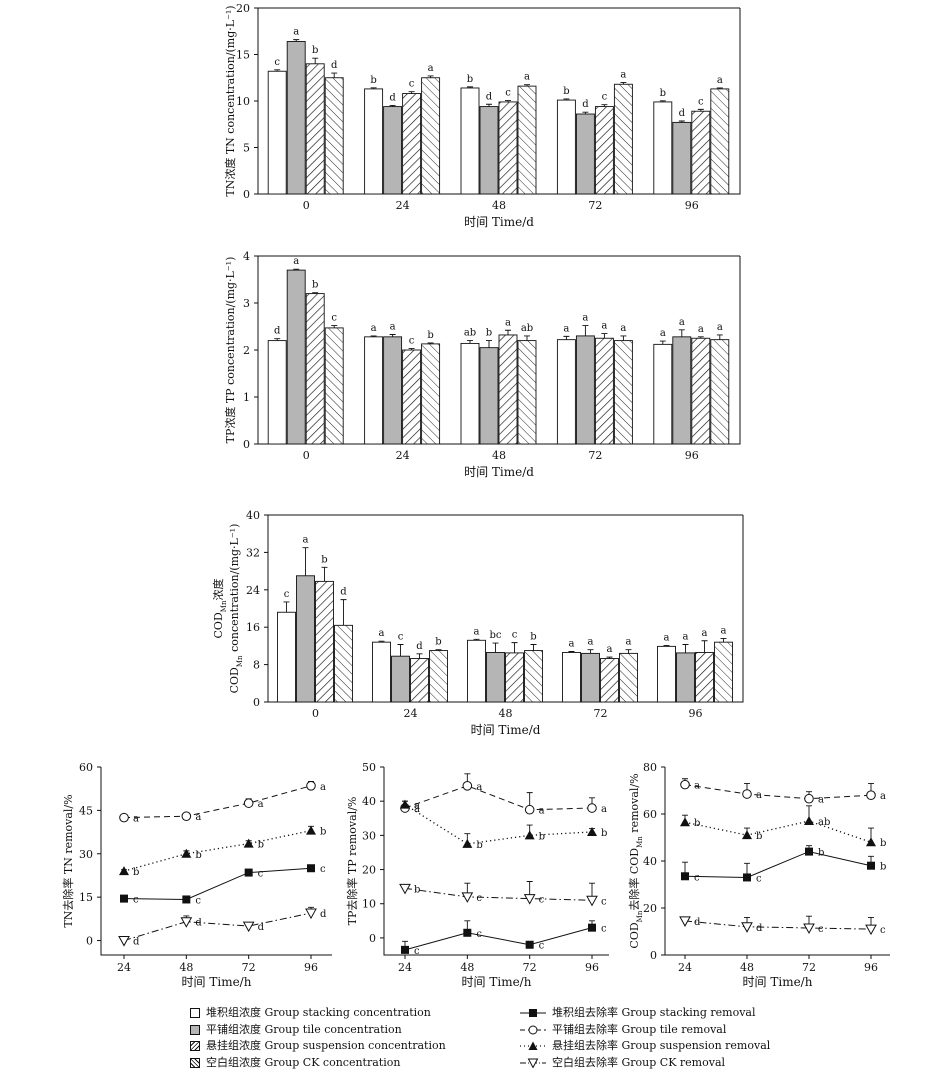 The image size is (944, 1074). Describe the element at coordinates (498, 824) in the screenshot. I see `tpr-line-s2` at that location.